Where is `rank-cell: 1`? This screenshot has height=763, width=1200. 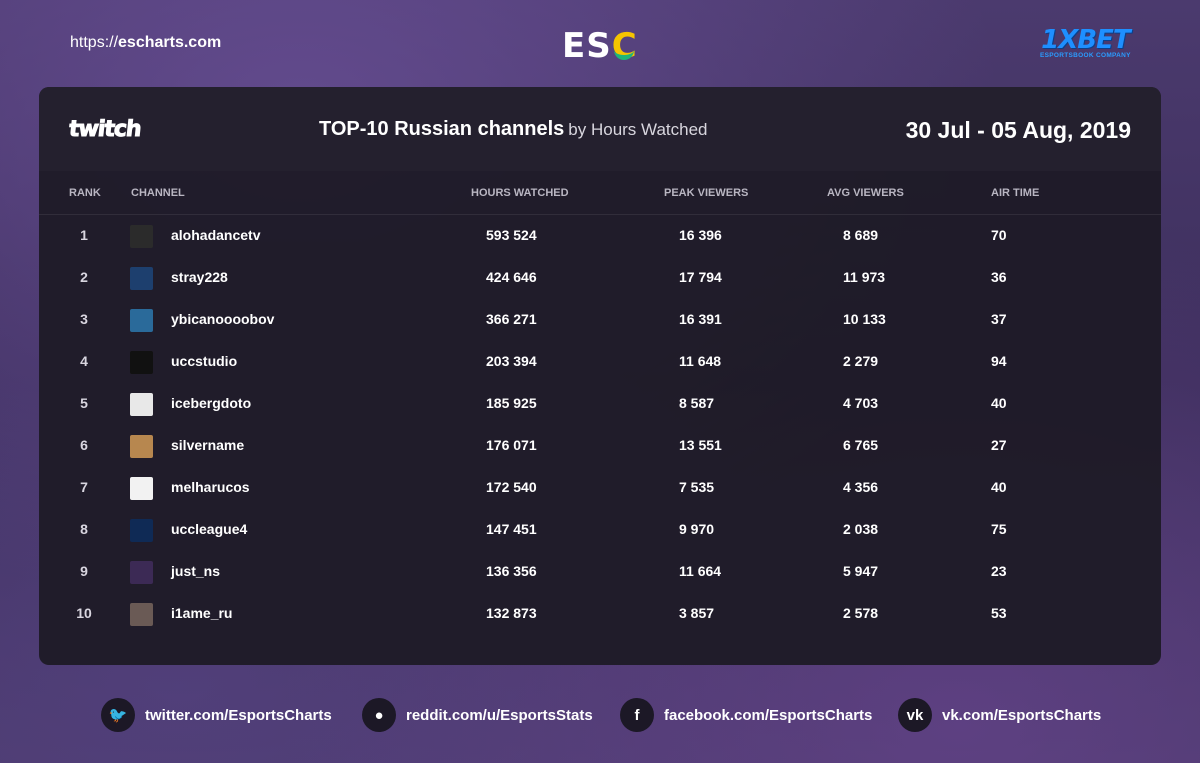
rank-cell: 1 is located at coordinates (84, 235).